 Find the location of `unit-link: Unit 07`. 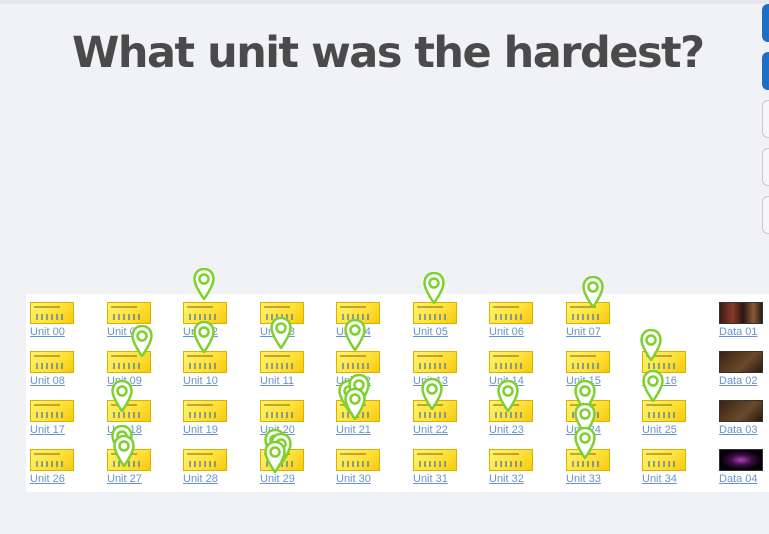

unit-link: Unit 07 is located at coordinates (583, 332).